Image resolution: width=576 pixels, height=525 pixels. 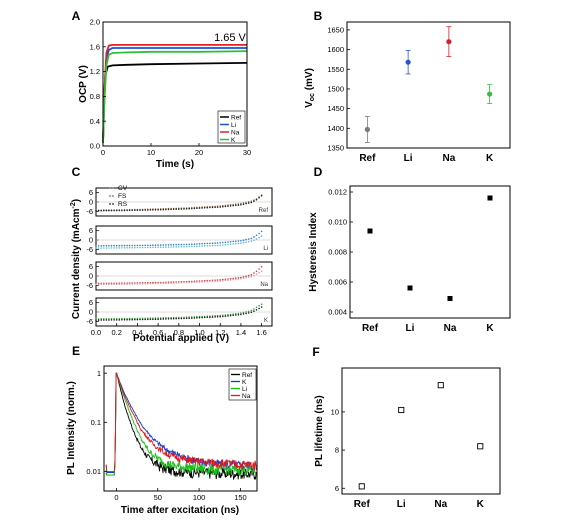 What do you see at coordinates (175, 164) in the screenshot?
I see `x-axis-label: Time (s)` at bounding box center [175, 164].